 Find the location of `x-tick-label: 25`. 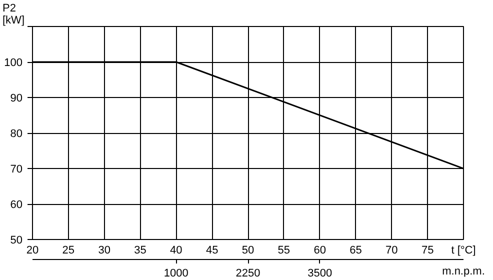

x-tick-label: 25 is located at coordinates (68, 250).